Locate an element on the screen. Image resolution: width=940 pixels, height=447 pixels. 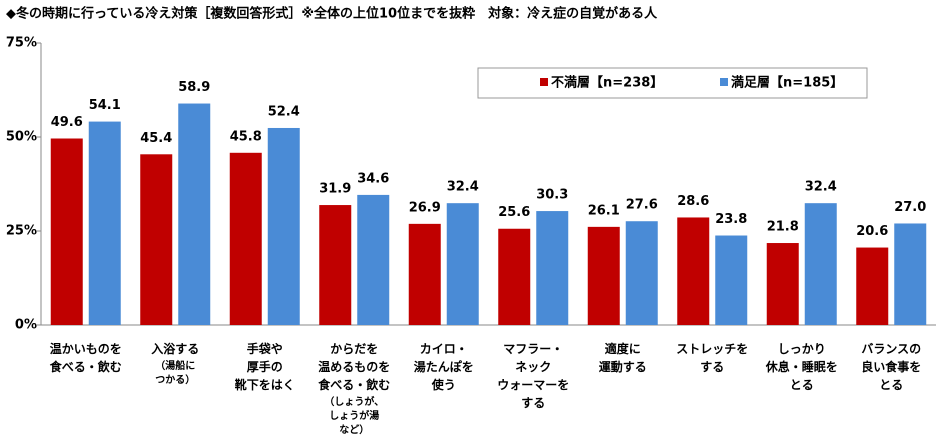
data-label: 27.0 is located at coordinates (910, 207).